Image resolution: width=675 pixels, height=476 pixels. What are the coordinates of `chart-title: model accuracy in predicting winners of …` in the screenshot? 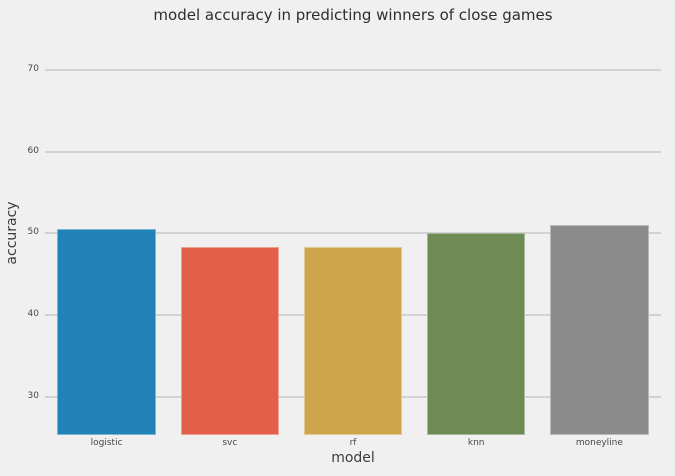 It's located at (353, 15).